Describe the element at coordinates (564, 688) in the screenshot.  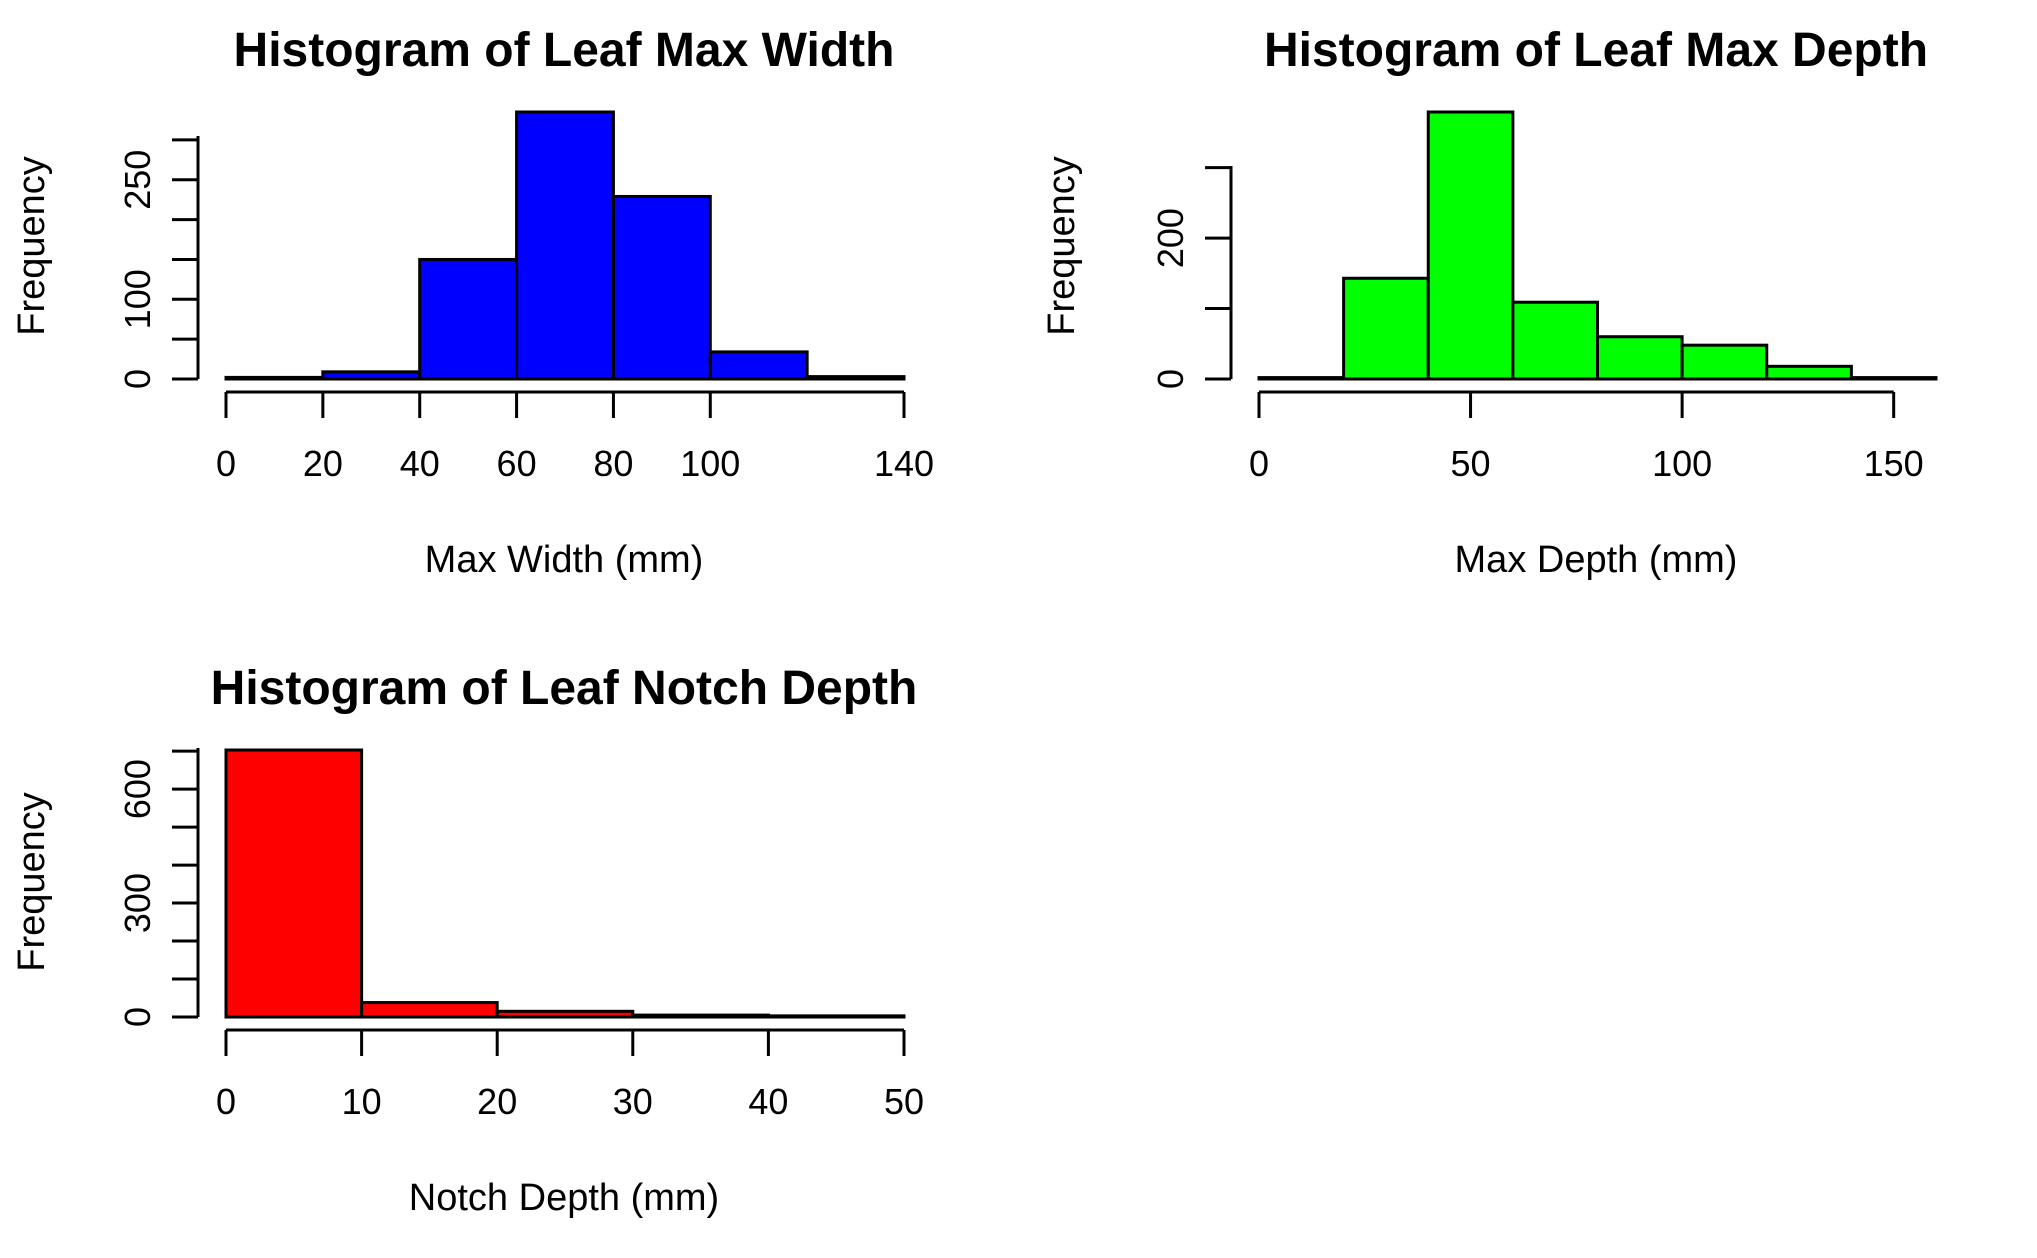
I see `chart-title: Histogram of Leaf Notch Depth` at that location.